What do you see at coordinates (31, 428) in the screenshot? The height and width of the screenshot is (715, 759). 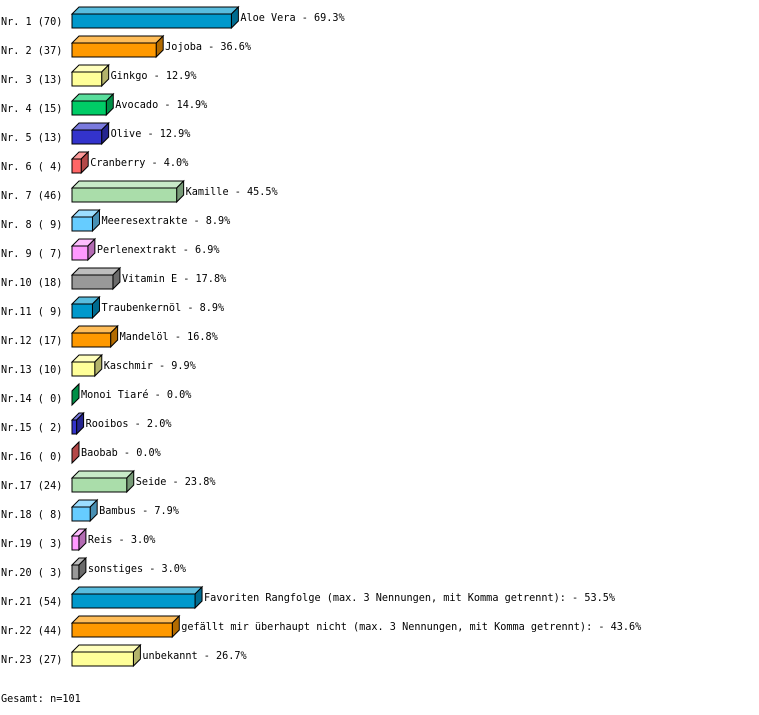 I see `rank-label: Nr.15 ( 2)` at bounding box center [31, 428].